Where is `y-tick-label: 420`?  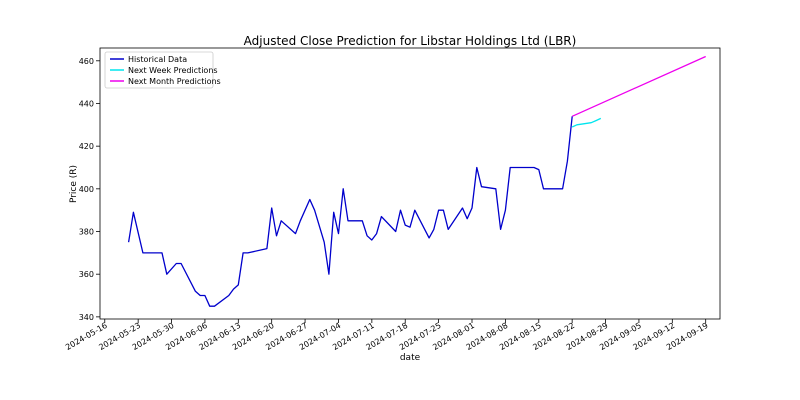 y-tick-label: 420 is located at coordinates (86, 146).